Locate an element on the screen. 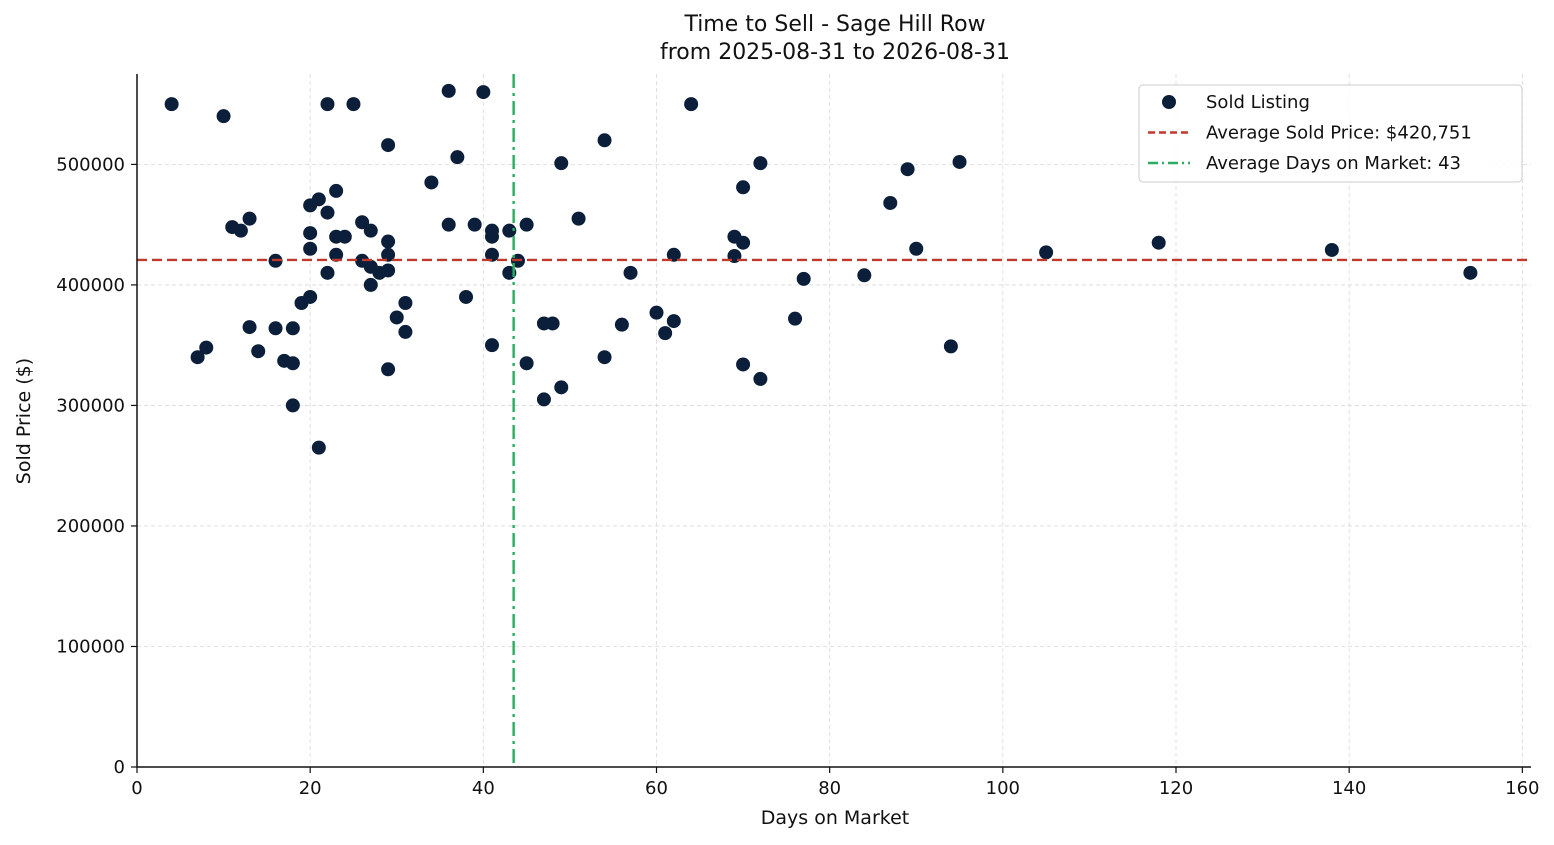 The height and width of the screenshot is (845, 1554). y-tick-label: 300000 is located at coordinates (90, 405).